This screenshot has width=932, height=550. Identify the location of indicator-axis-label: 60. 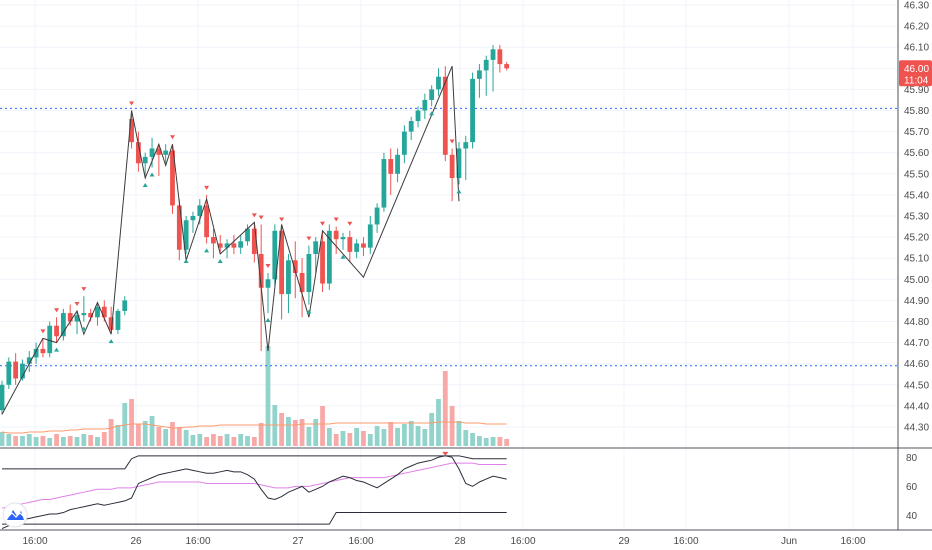
(912, 487).